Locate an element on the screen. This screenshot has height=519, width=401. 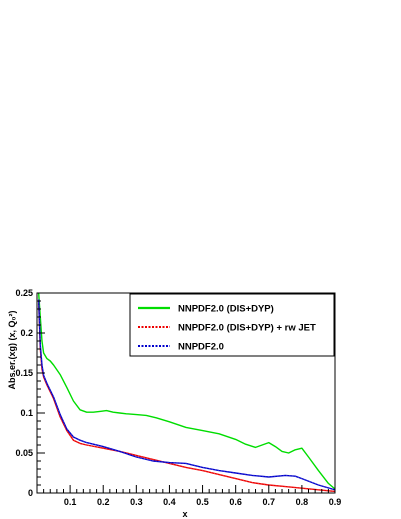
x-tick-label: 0.2 is located at coordinates (103, 502).